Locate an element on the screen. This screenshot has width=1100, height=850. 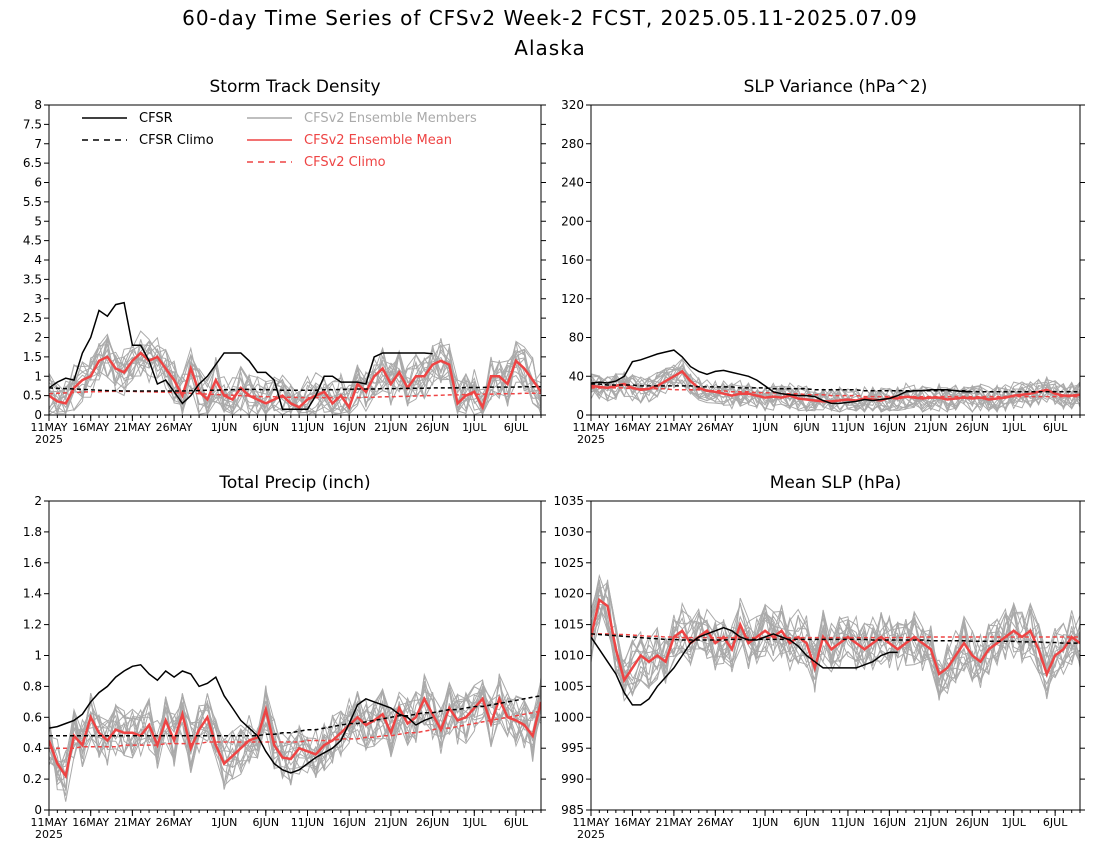
y-tick-label: 80 is located at coordinates (576, 338).